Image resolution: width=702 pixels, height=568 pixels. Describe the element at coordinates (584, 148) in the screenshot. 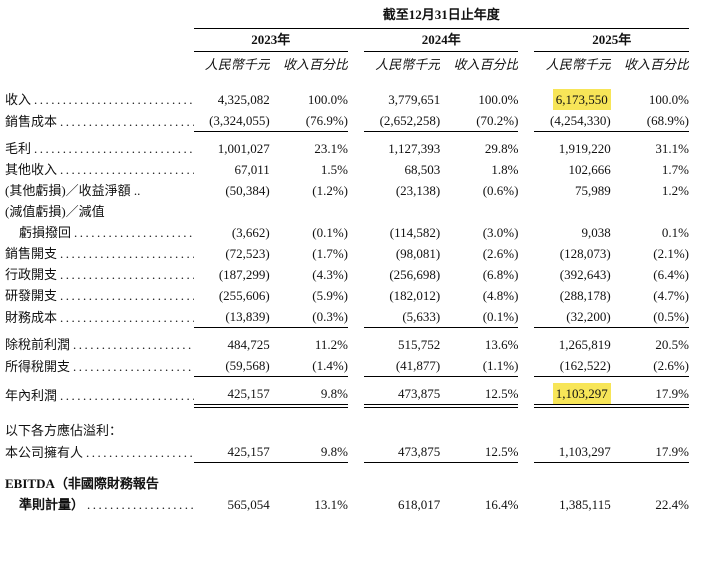

I see `amount-cell: 1,919,220` at that location.